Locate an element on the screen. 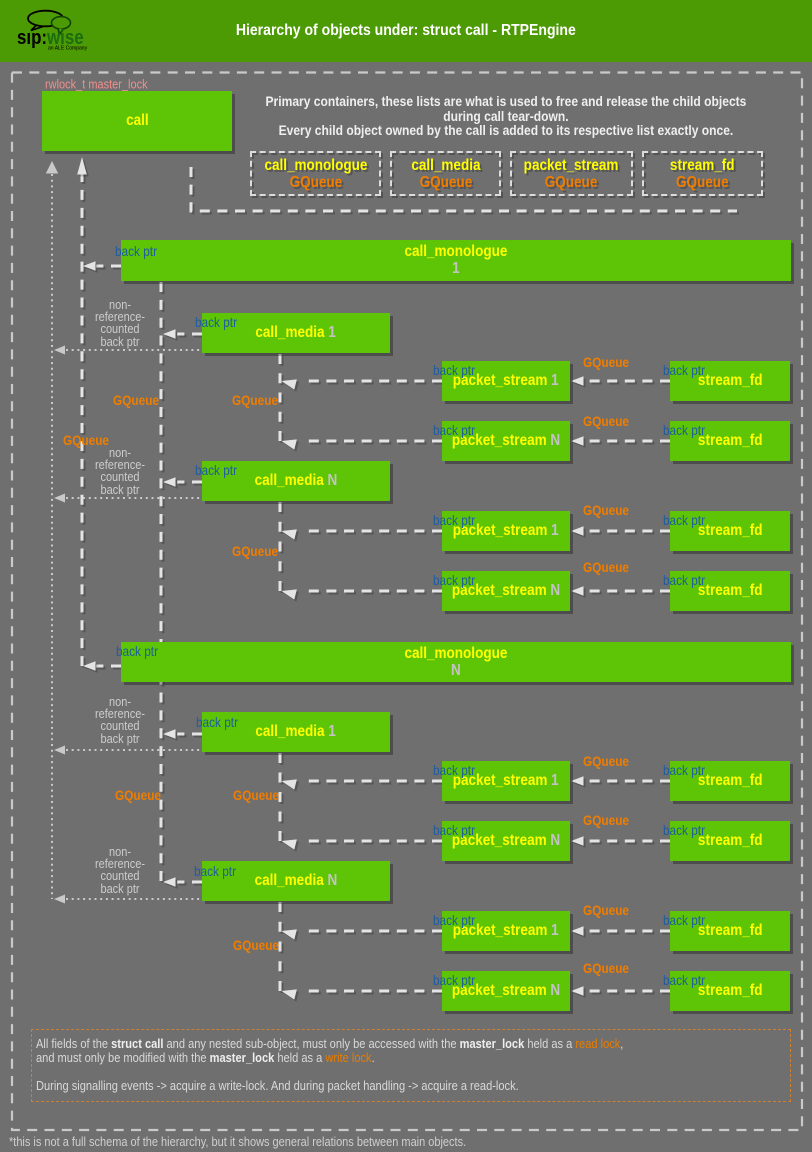 Image resolution: width=812 pixels, height=1152 pixels. svg-text: sıp:wise is located at coordinates (50, 37).